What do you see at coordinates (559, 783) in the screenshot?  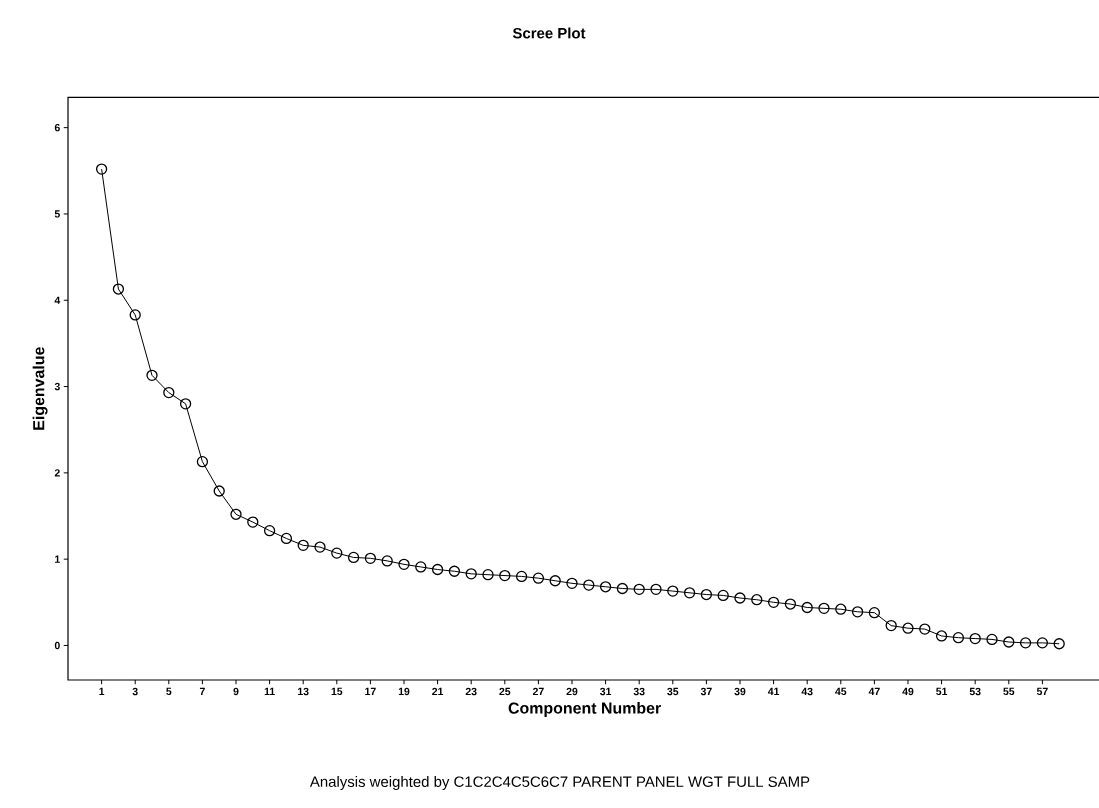 I see `text: Analysis weighted by C1C2C4C5C6C7 PARENT PANEL WGT FULL SAMP` at bounding box center [559, 783].